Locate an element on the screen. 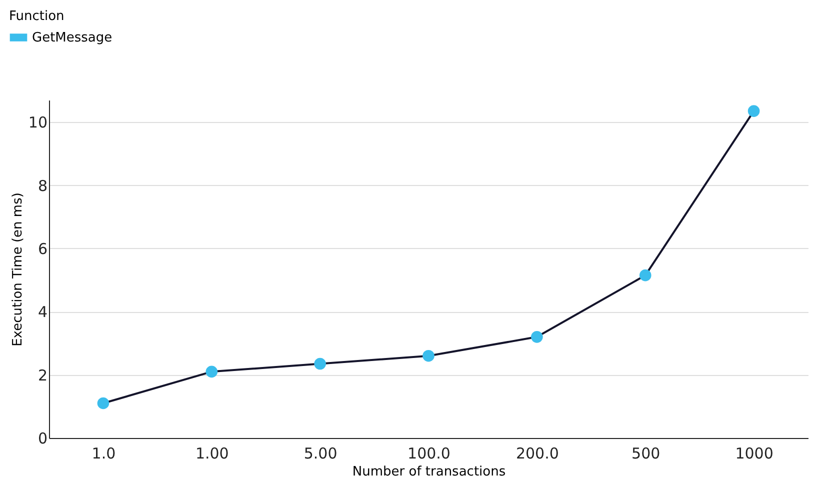  y-tick-label: 10 is located at coordinates (38, 123).